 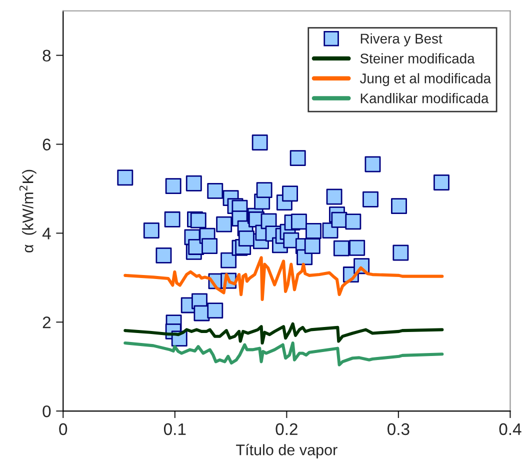 What do you see at coordinates (175, 429) in the screenshot?
I see `x-tick-label: 0.1` at bounding box center [175, 429].